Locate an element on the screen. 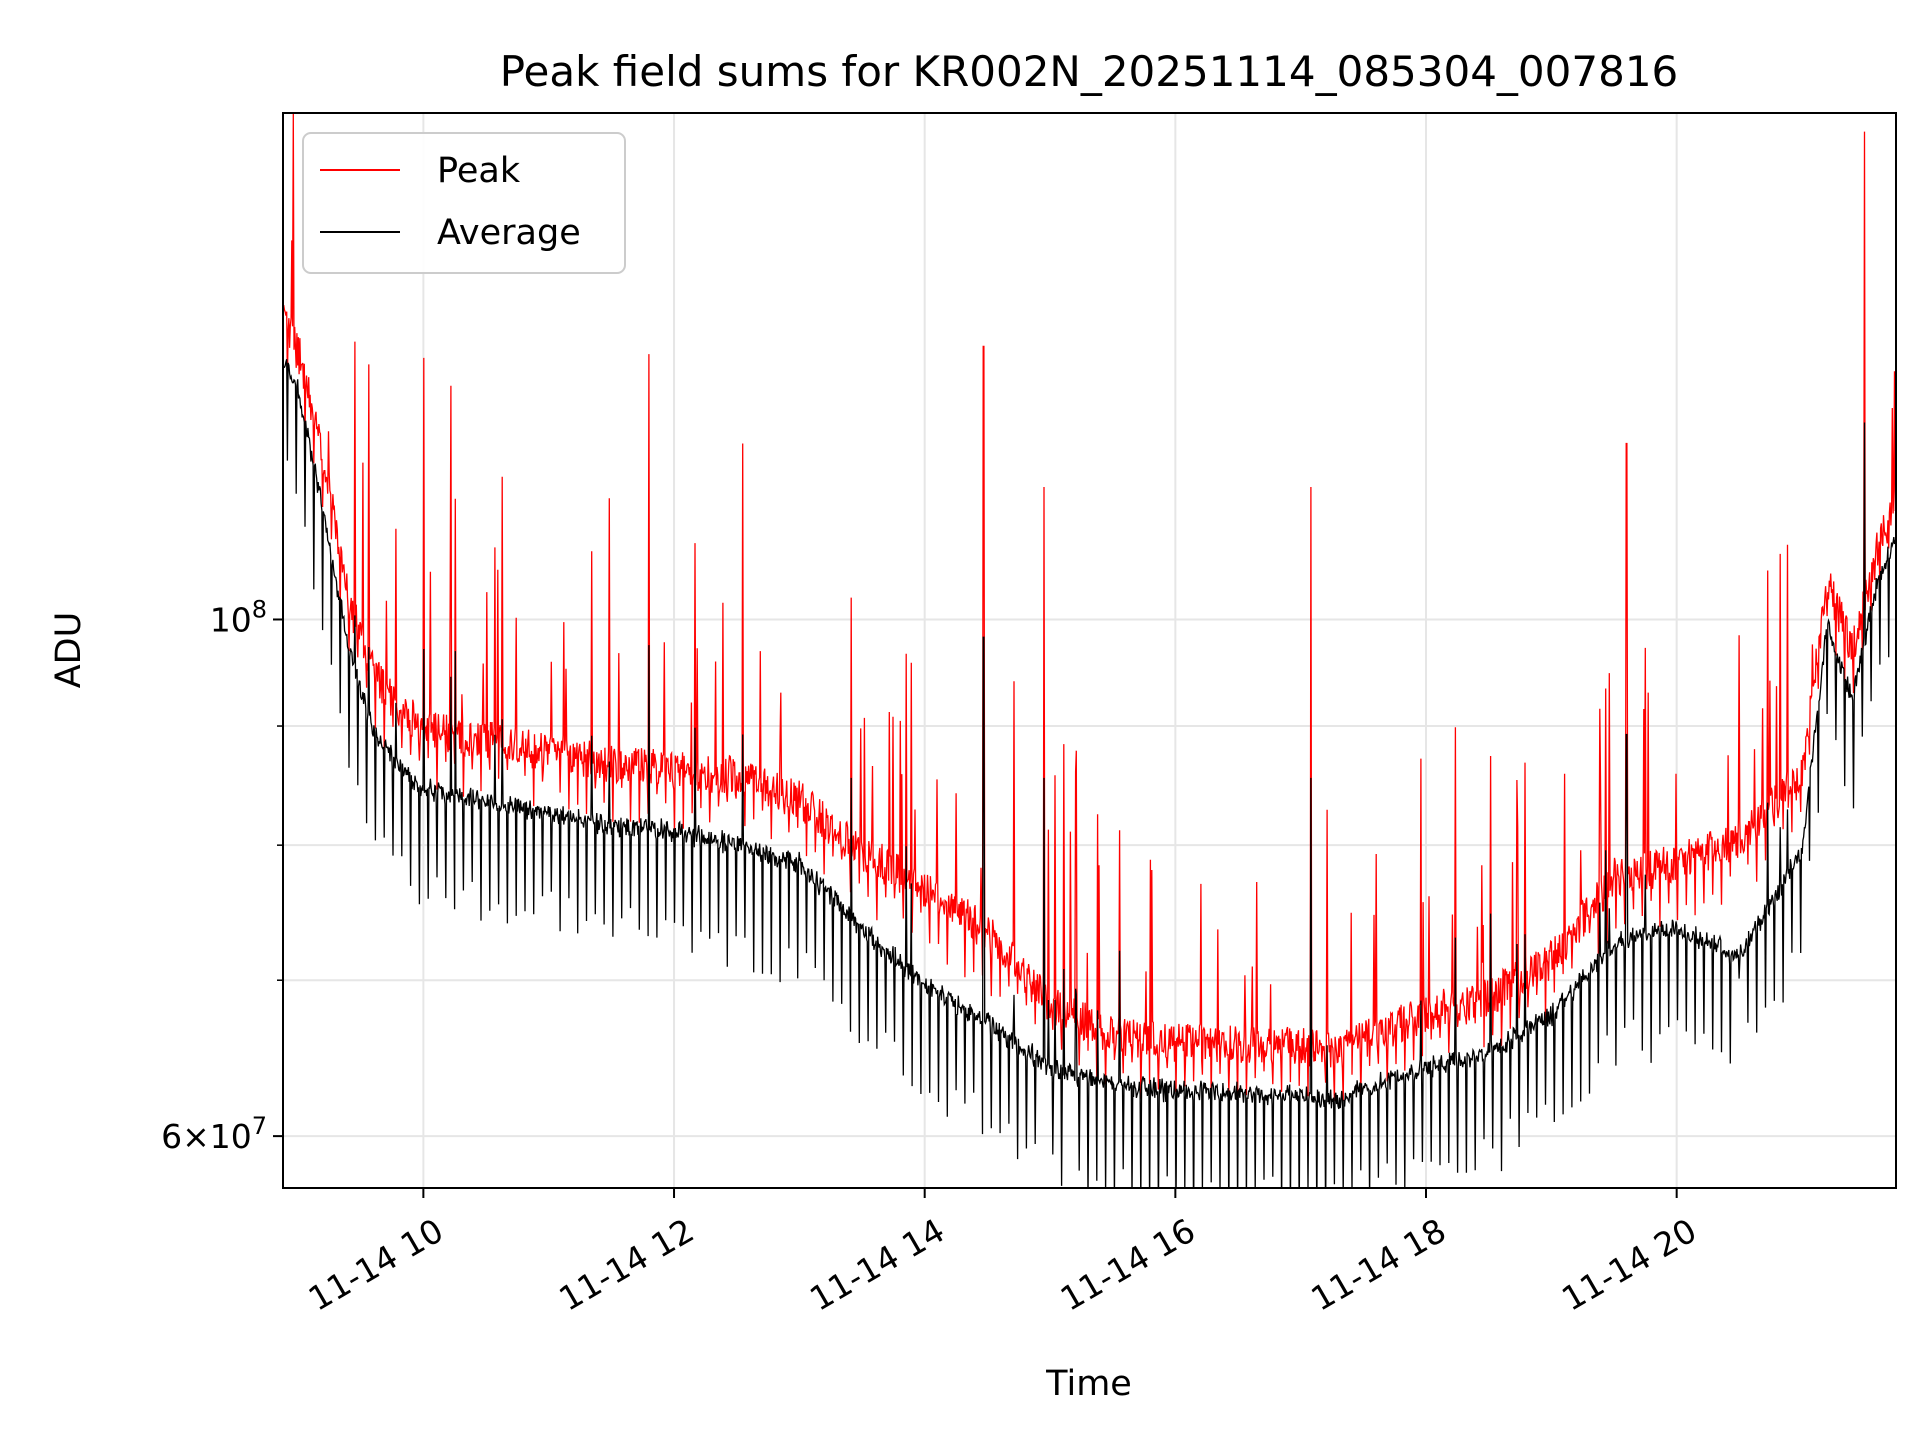 The image size is (1920, 1440). y-tick-label: 6×107 is located at coordinates (214, 1134).